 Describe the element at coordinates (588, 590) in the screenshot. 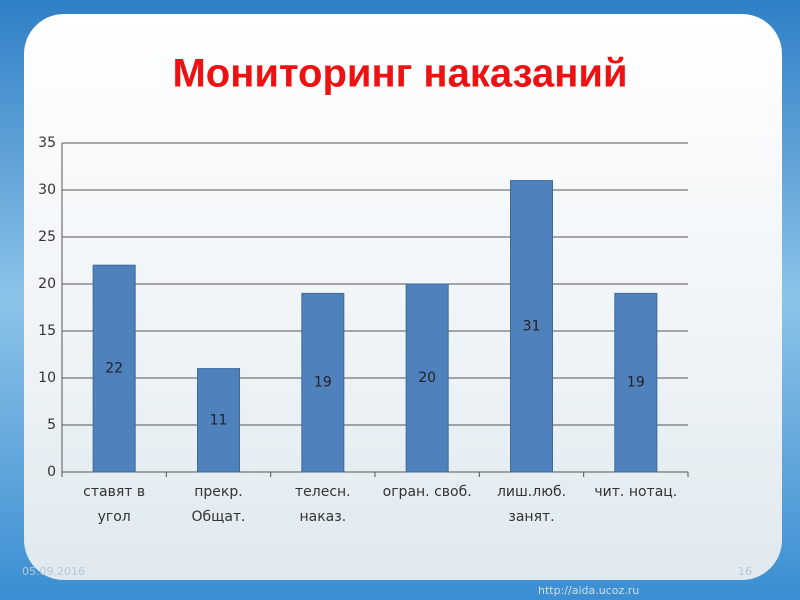

I see `slide-url: http://aida.ucoz.ru` at that location.